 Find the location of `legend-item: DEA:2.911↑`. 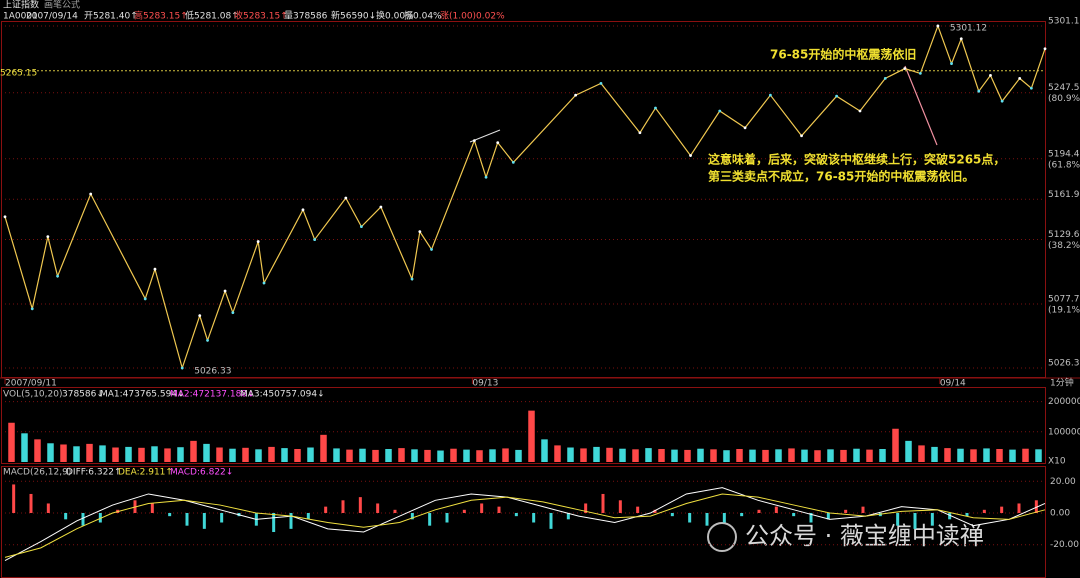

legend-item: DEA:2.911↑ is located at coordinates (145, 473).